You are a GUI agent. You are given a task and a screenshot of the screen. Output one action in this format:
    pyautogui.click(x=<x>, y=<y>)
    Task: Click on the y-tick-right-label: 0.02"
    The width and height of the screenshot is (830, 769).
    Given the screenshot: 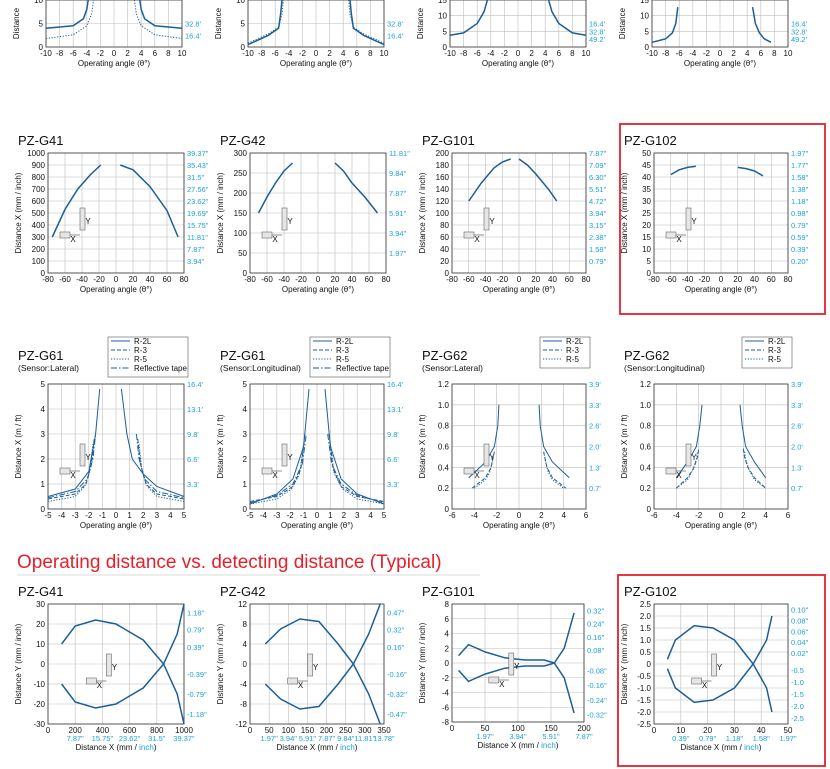 What is the action you would take?
    pyautogui.click(x=800, y=653)
    